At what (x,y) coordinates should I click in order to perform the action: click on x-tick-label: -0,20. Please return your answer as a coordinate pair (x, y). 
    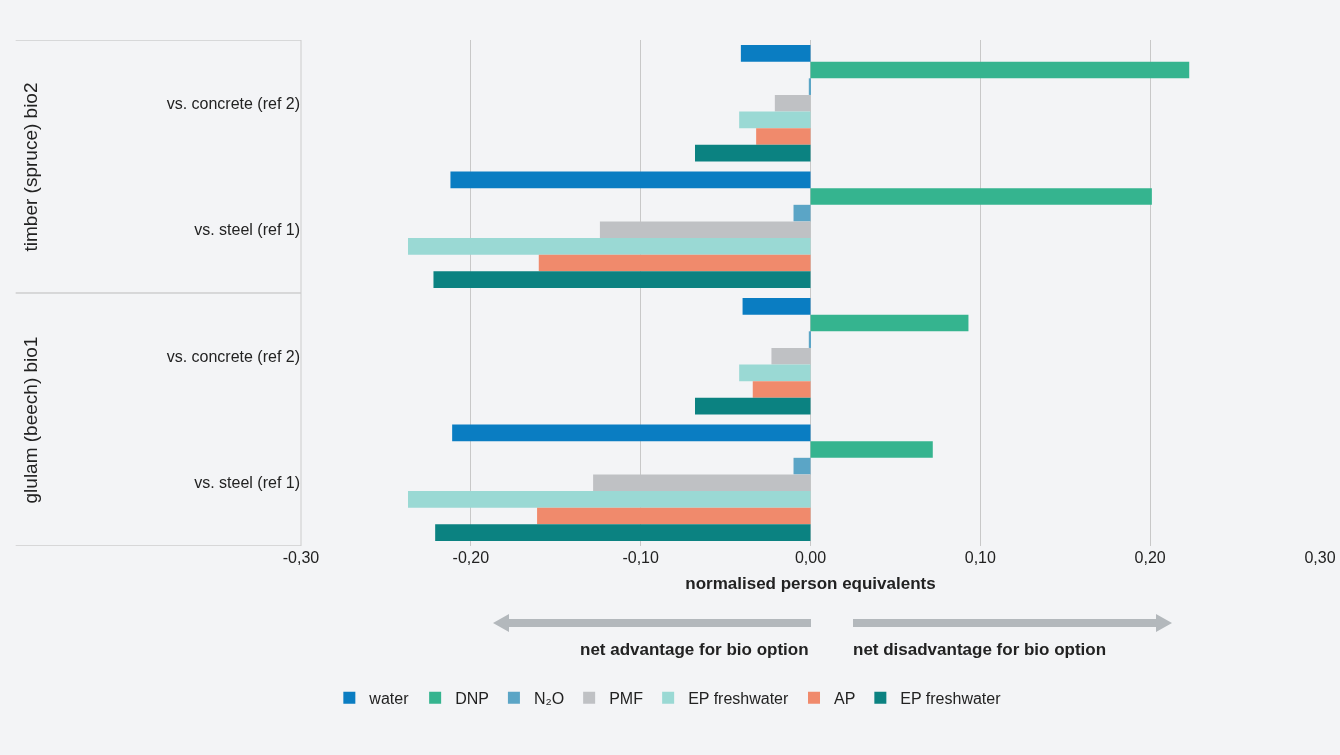
    Looking at the image, I should click on (471, 557).